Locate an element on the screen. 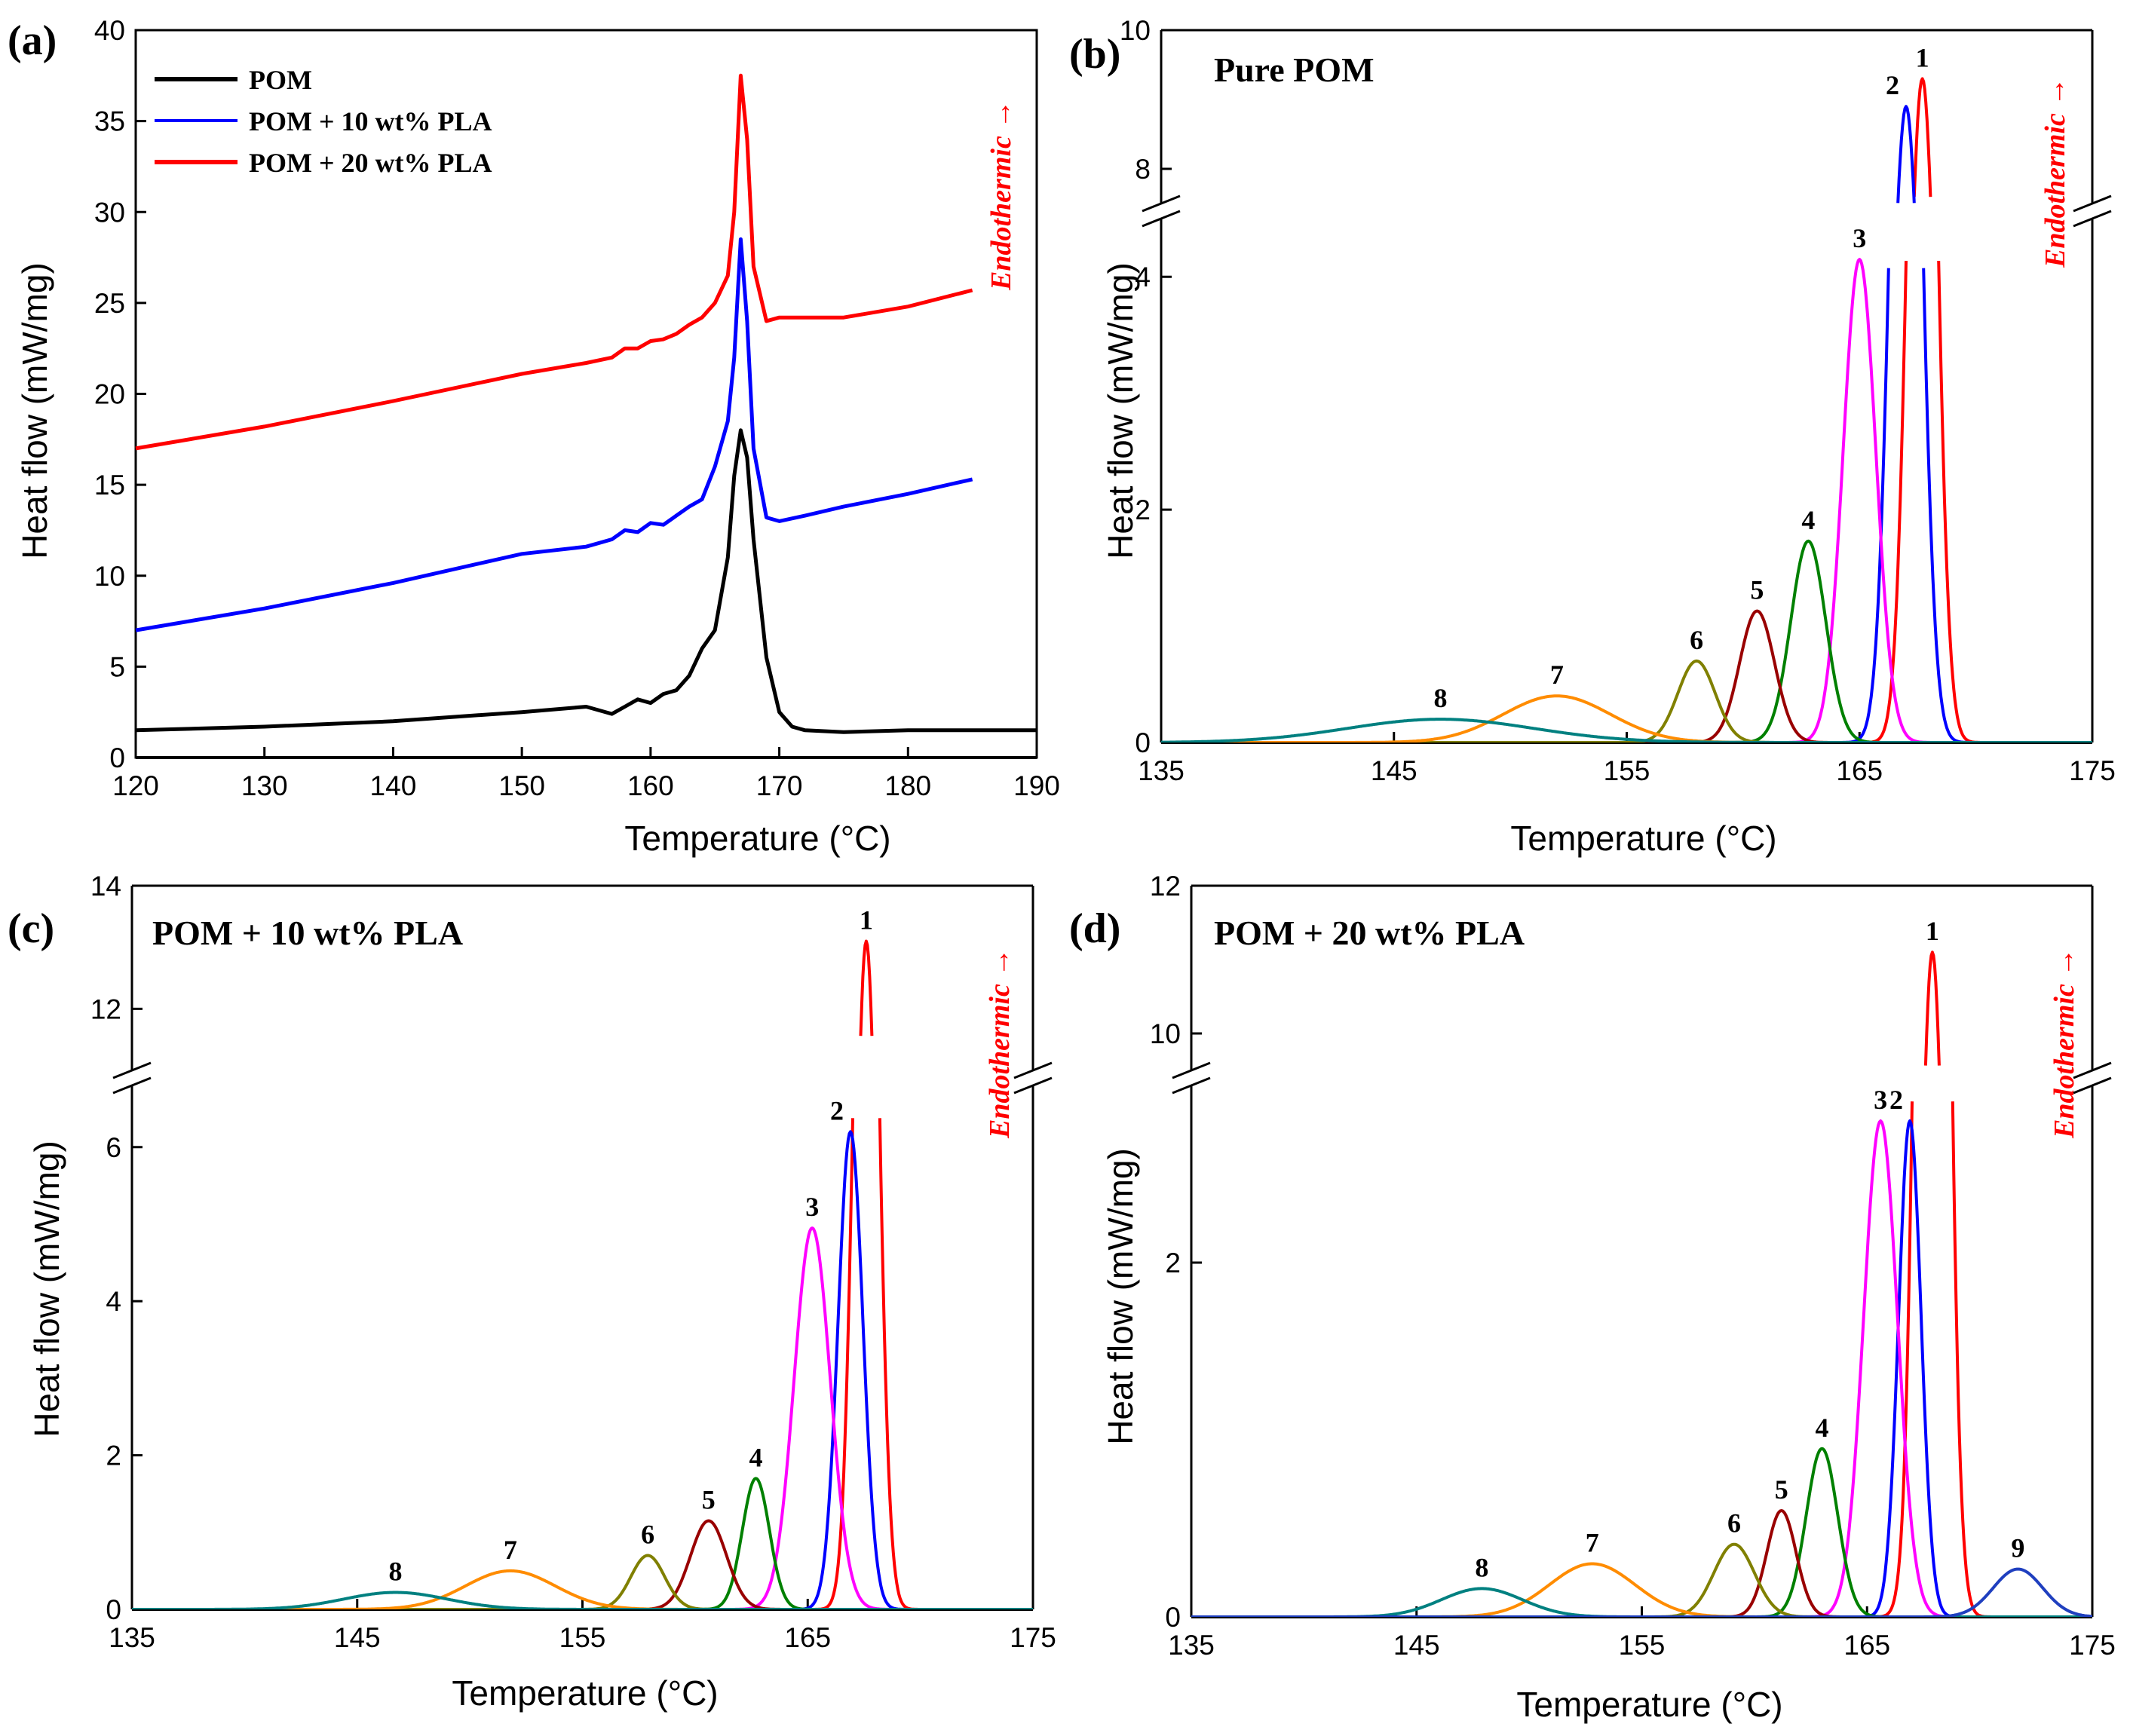 This screenshot has width=2130, height=1736. legend-a: POM POM + 10 wt% PLA POM + 20 wt% PLA is located at coordinates (323, 121).